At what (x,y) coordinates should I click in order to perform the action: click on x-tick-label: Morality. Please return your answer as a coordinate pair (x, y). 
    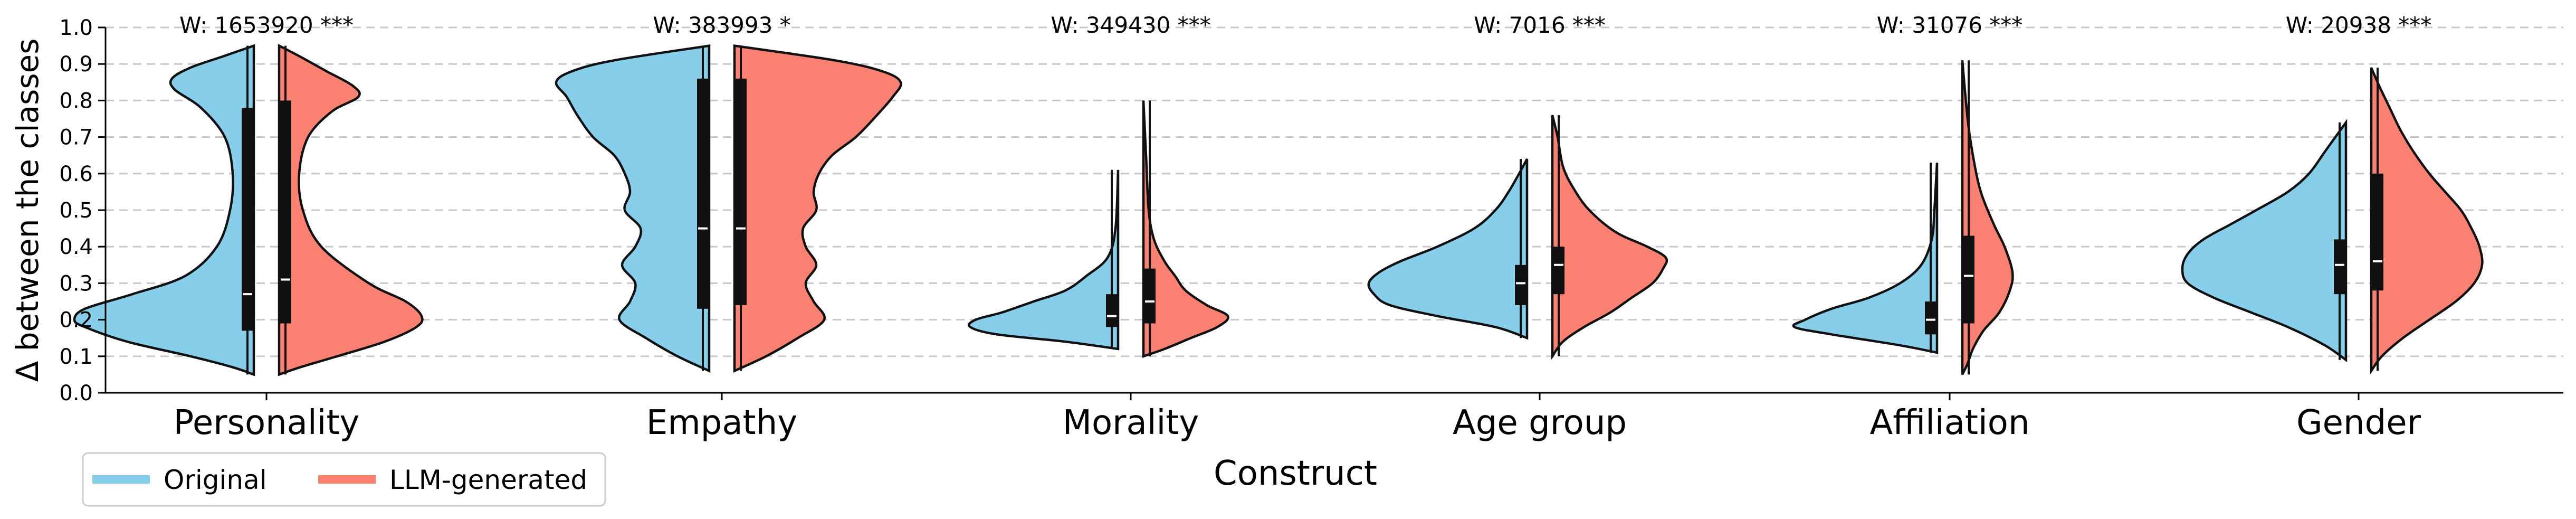
    Looking at the image, I should click on (1131, 422).